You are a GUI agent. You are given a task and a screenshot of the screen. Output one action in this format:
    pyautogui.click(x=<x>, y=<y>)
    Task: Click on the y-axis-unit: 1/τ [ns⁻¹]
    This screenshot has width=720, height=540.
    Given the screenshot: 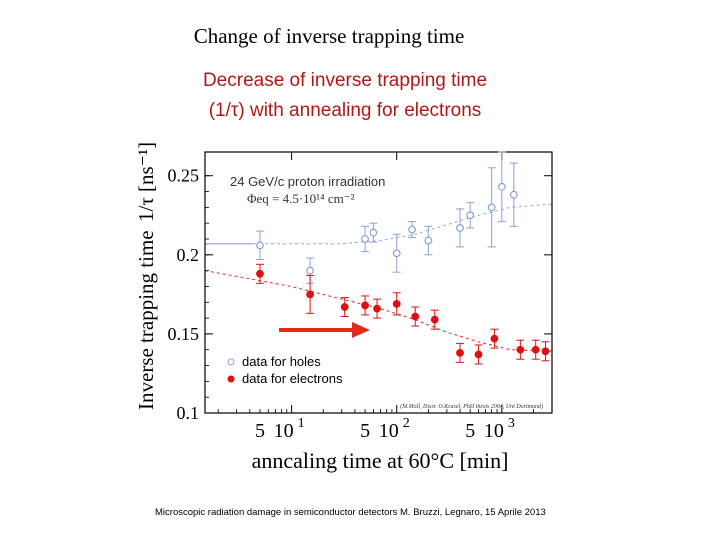 What is the action you would take?
    pyautogui.click(x=146, y=182)
    